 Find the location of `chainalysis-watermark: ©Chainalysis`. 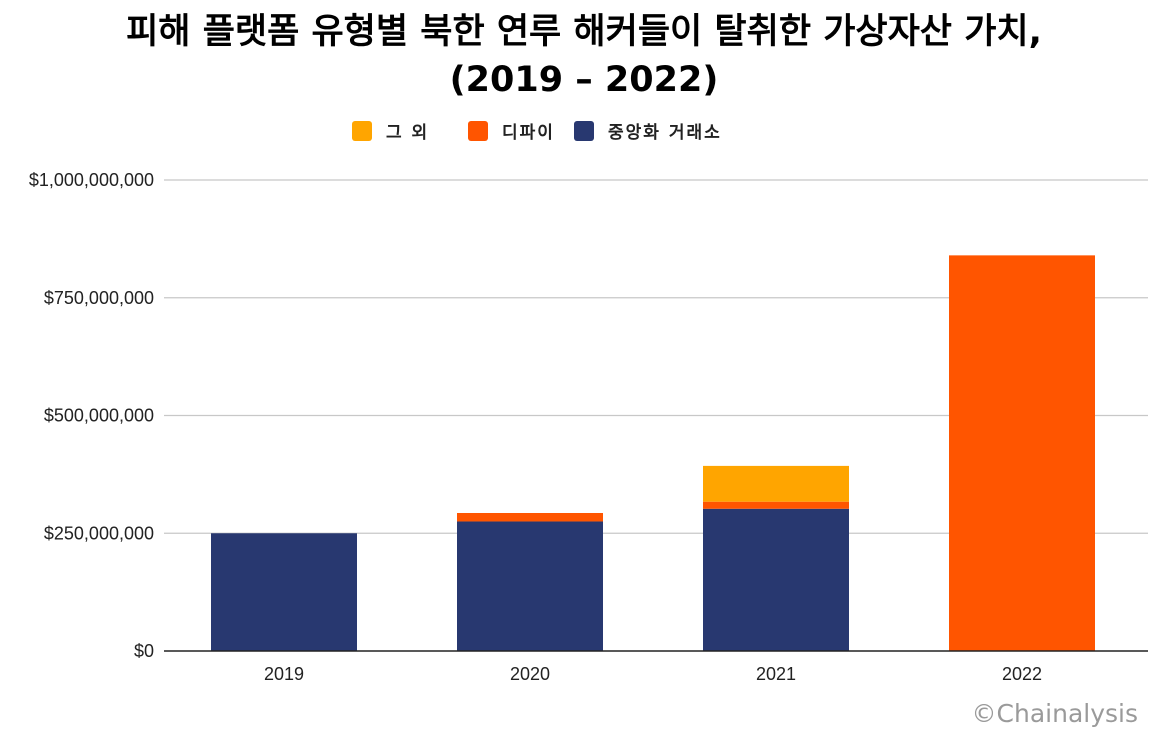

chainalysis-watermark: ©Chainalysis is located at coordinates (1054, 713).